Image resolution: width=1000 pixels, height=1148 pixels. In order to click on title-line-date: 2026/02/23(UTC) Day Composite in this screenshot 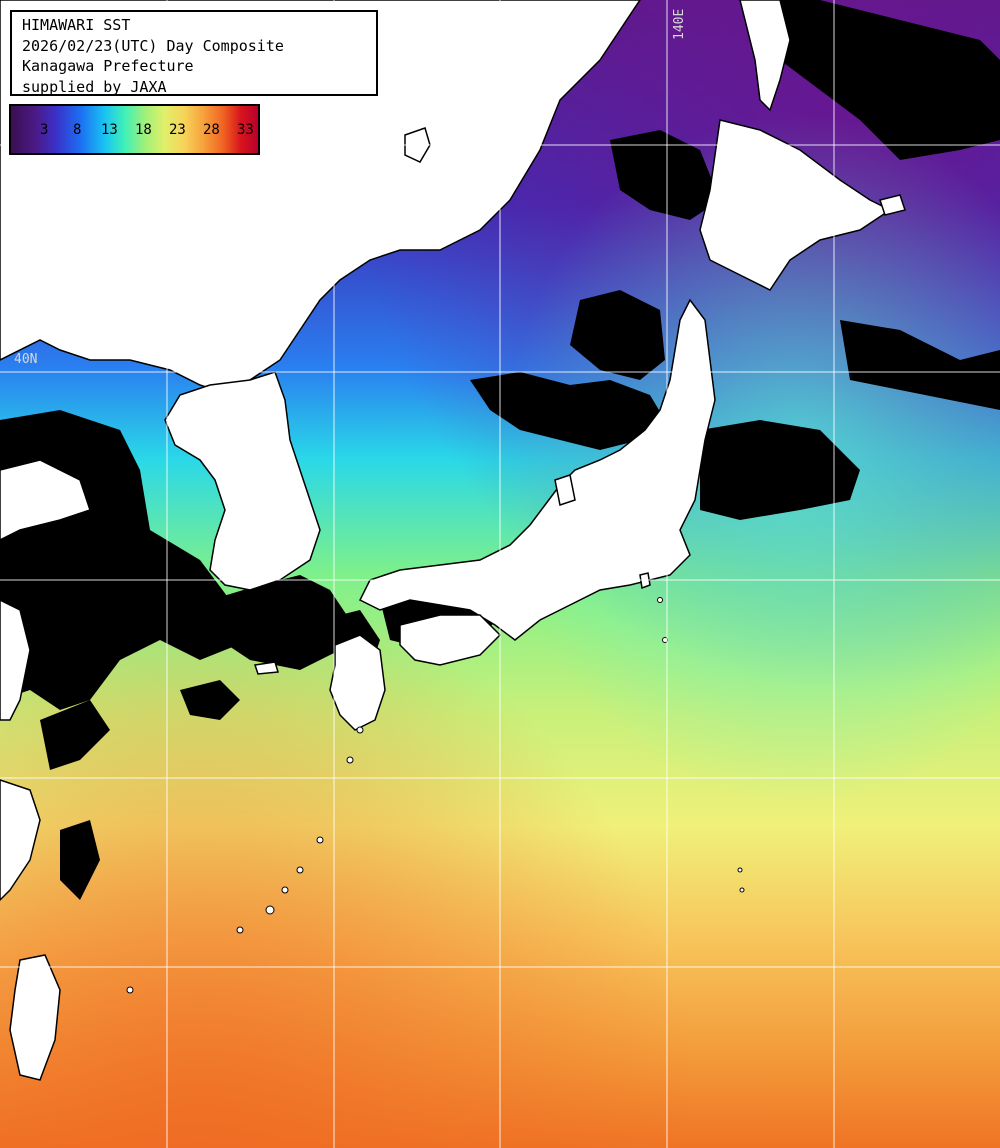, I will do `click(153, 45)`.